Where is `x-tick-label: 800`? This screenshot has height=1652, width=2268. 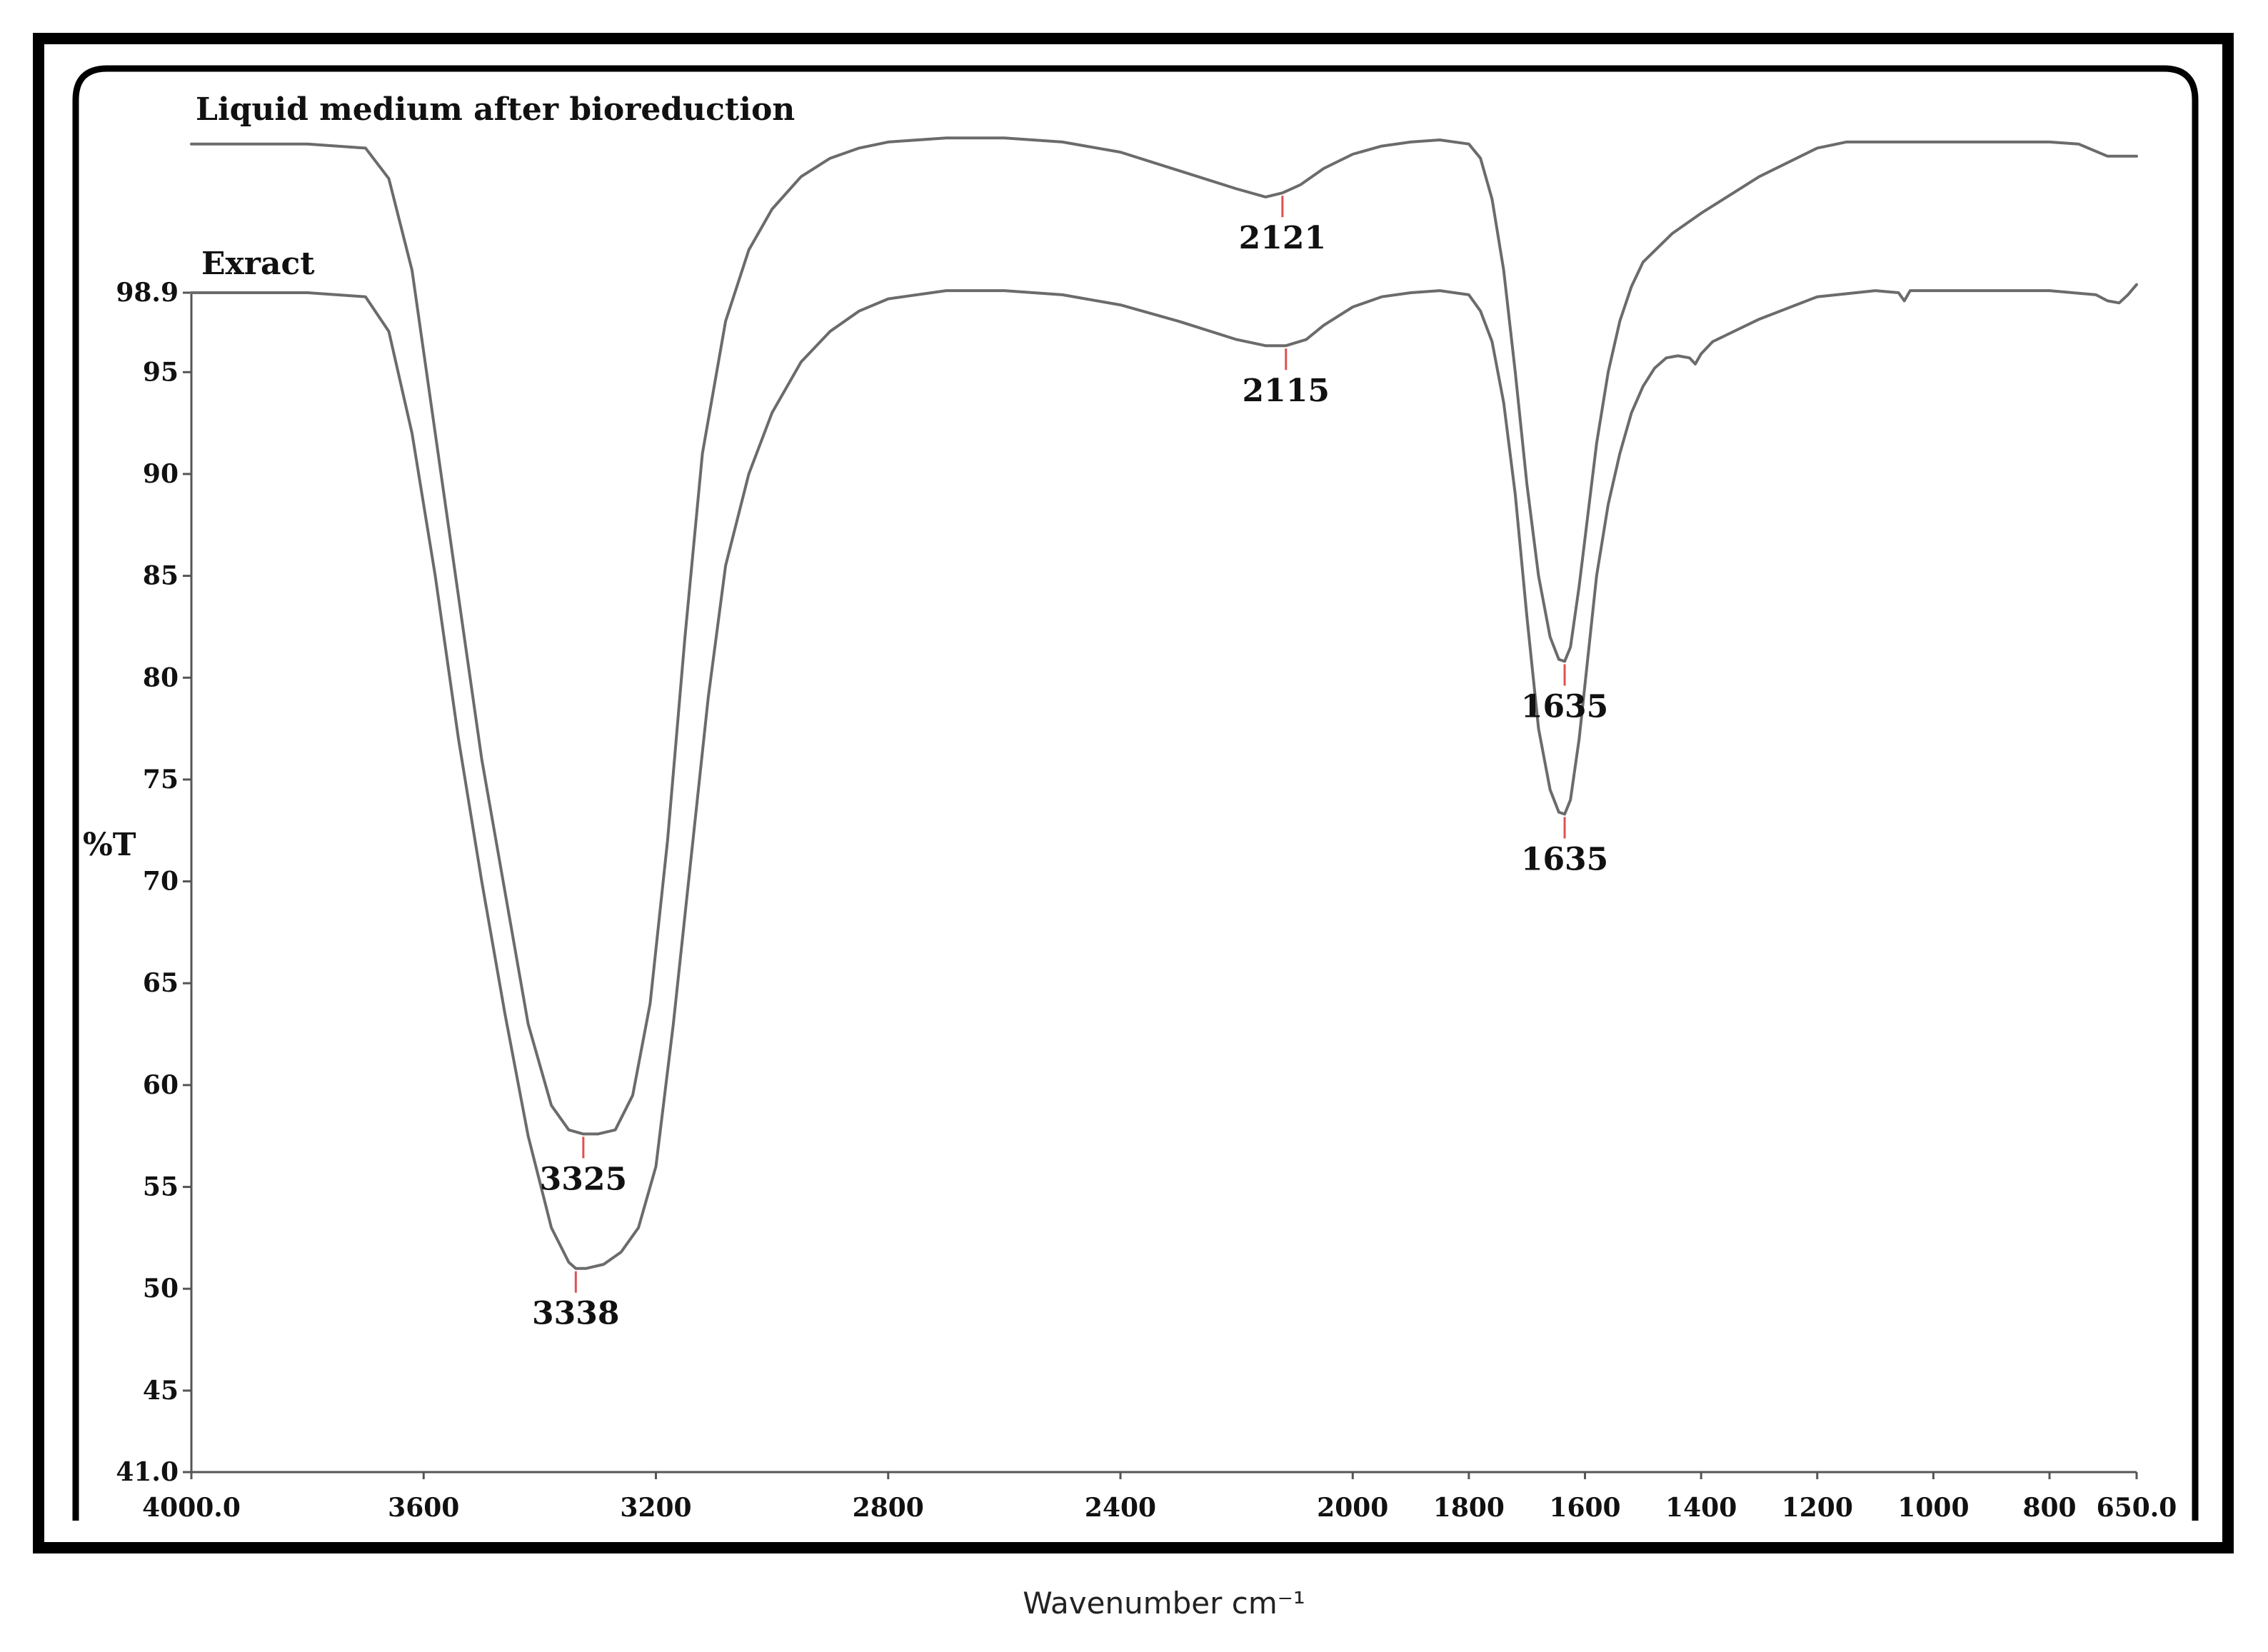 x-tick-label: 800 is located at coordinates (2049, 1508).